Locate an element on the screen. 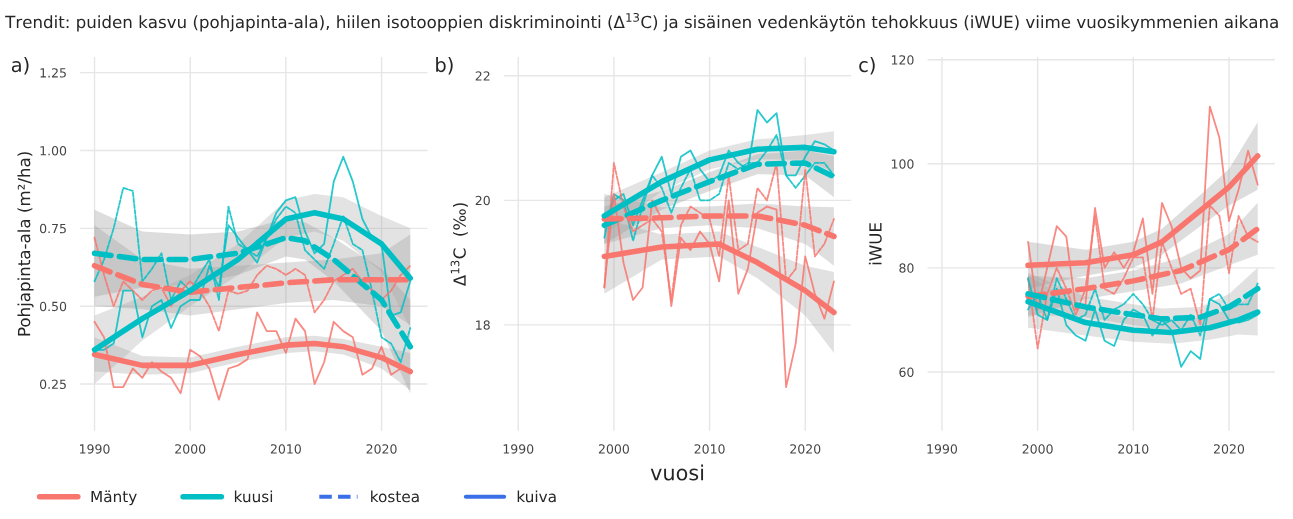 Image resolution: width=1293 pixels, height=519 pixels. x-axis-title: vuosi is located at coordinates (677, 472).